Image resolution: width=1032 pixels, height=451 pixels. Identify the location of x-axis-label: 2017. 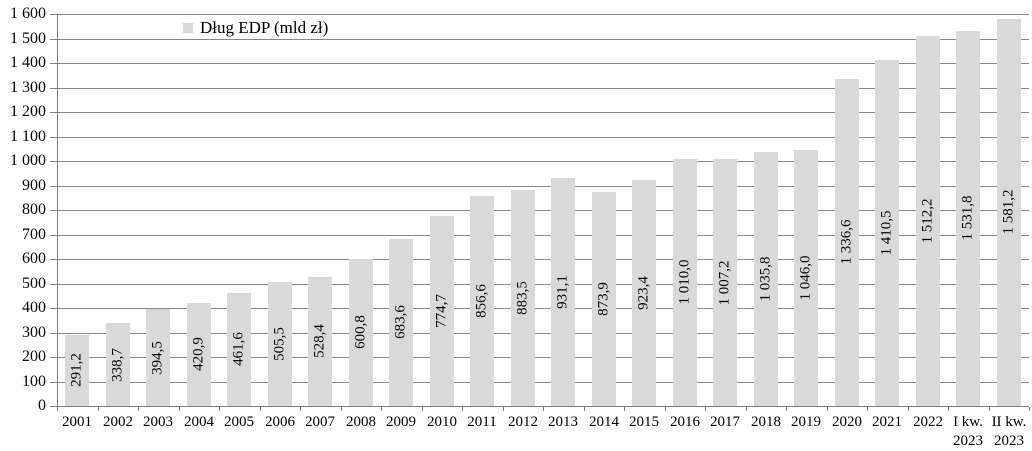
(725, 422).